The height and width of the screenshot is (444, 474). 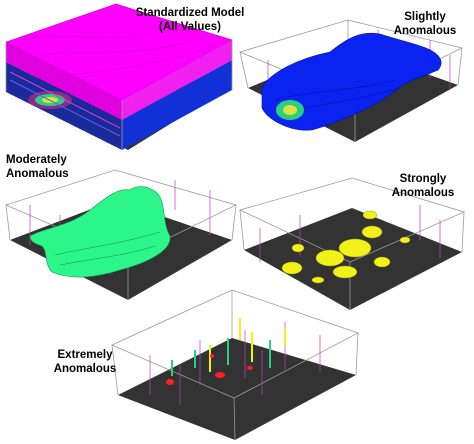 What do you see at coordinates (423, 193) in the screenshot?
I see `panel-4-label-line2: Anomalous` at bounding box center [423, 193].